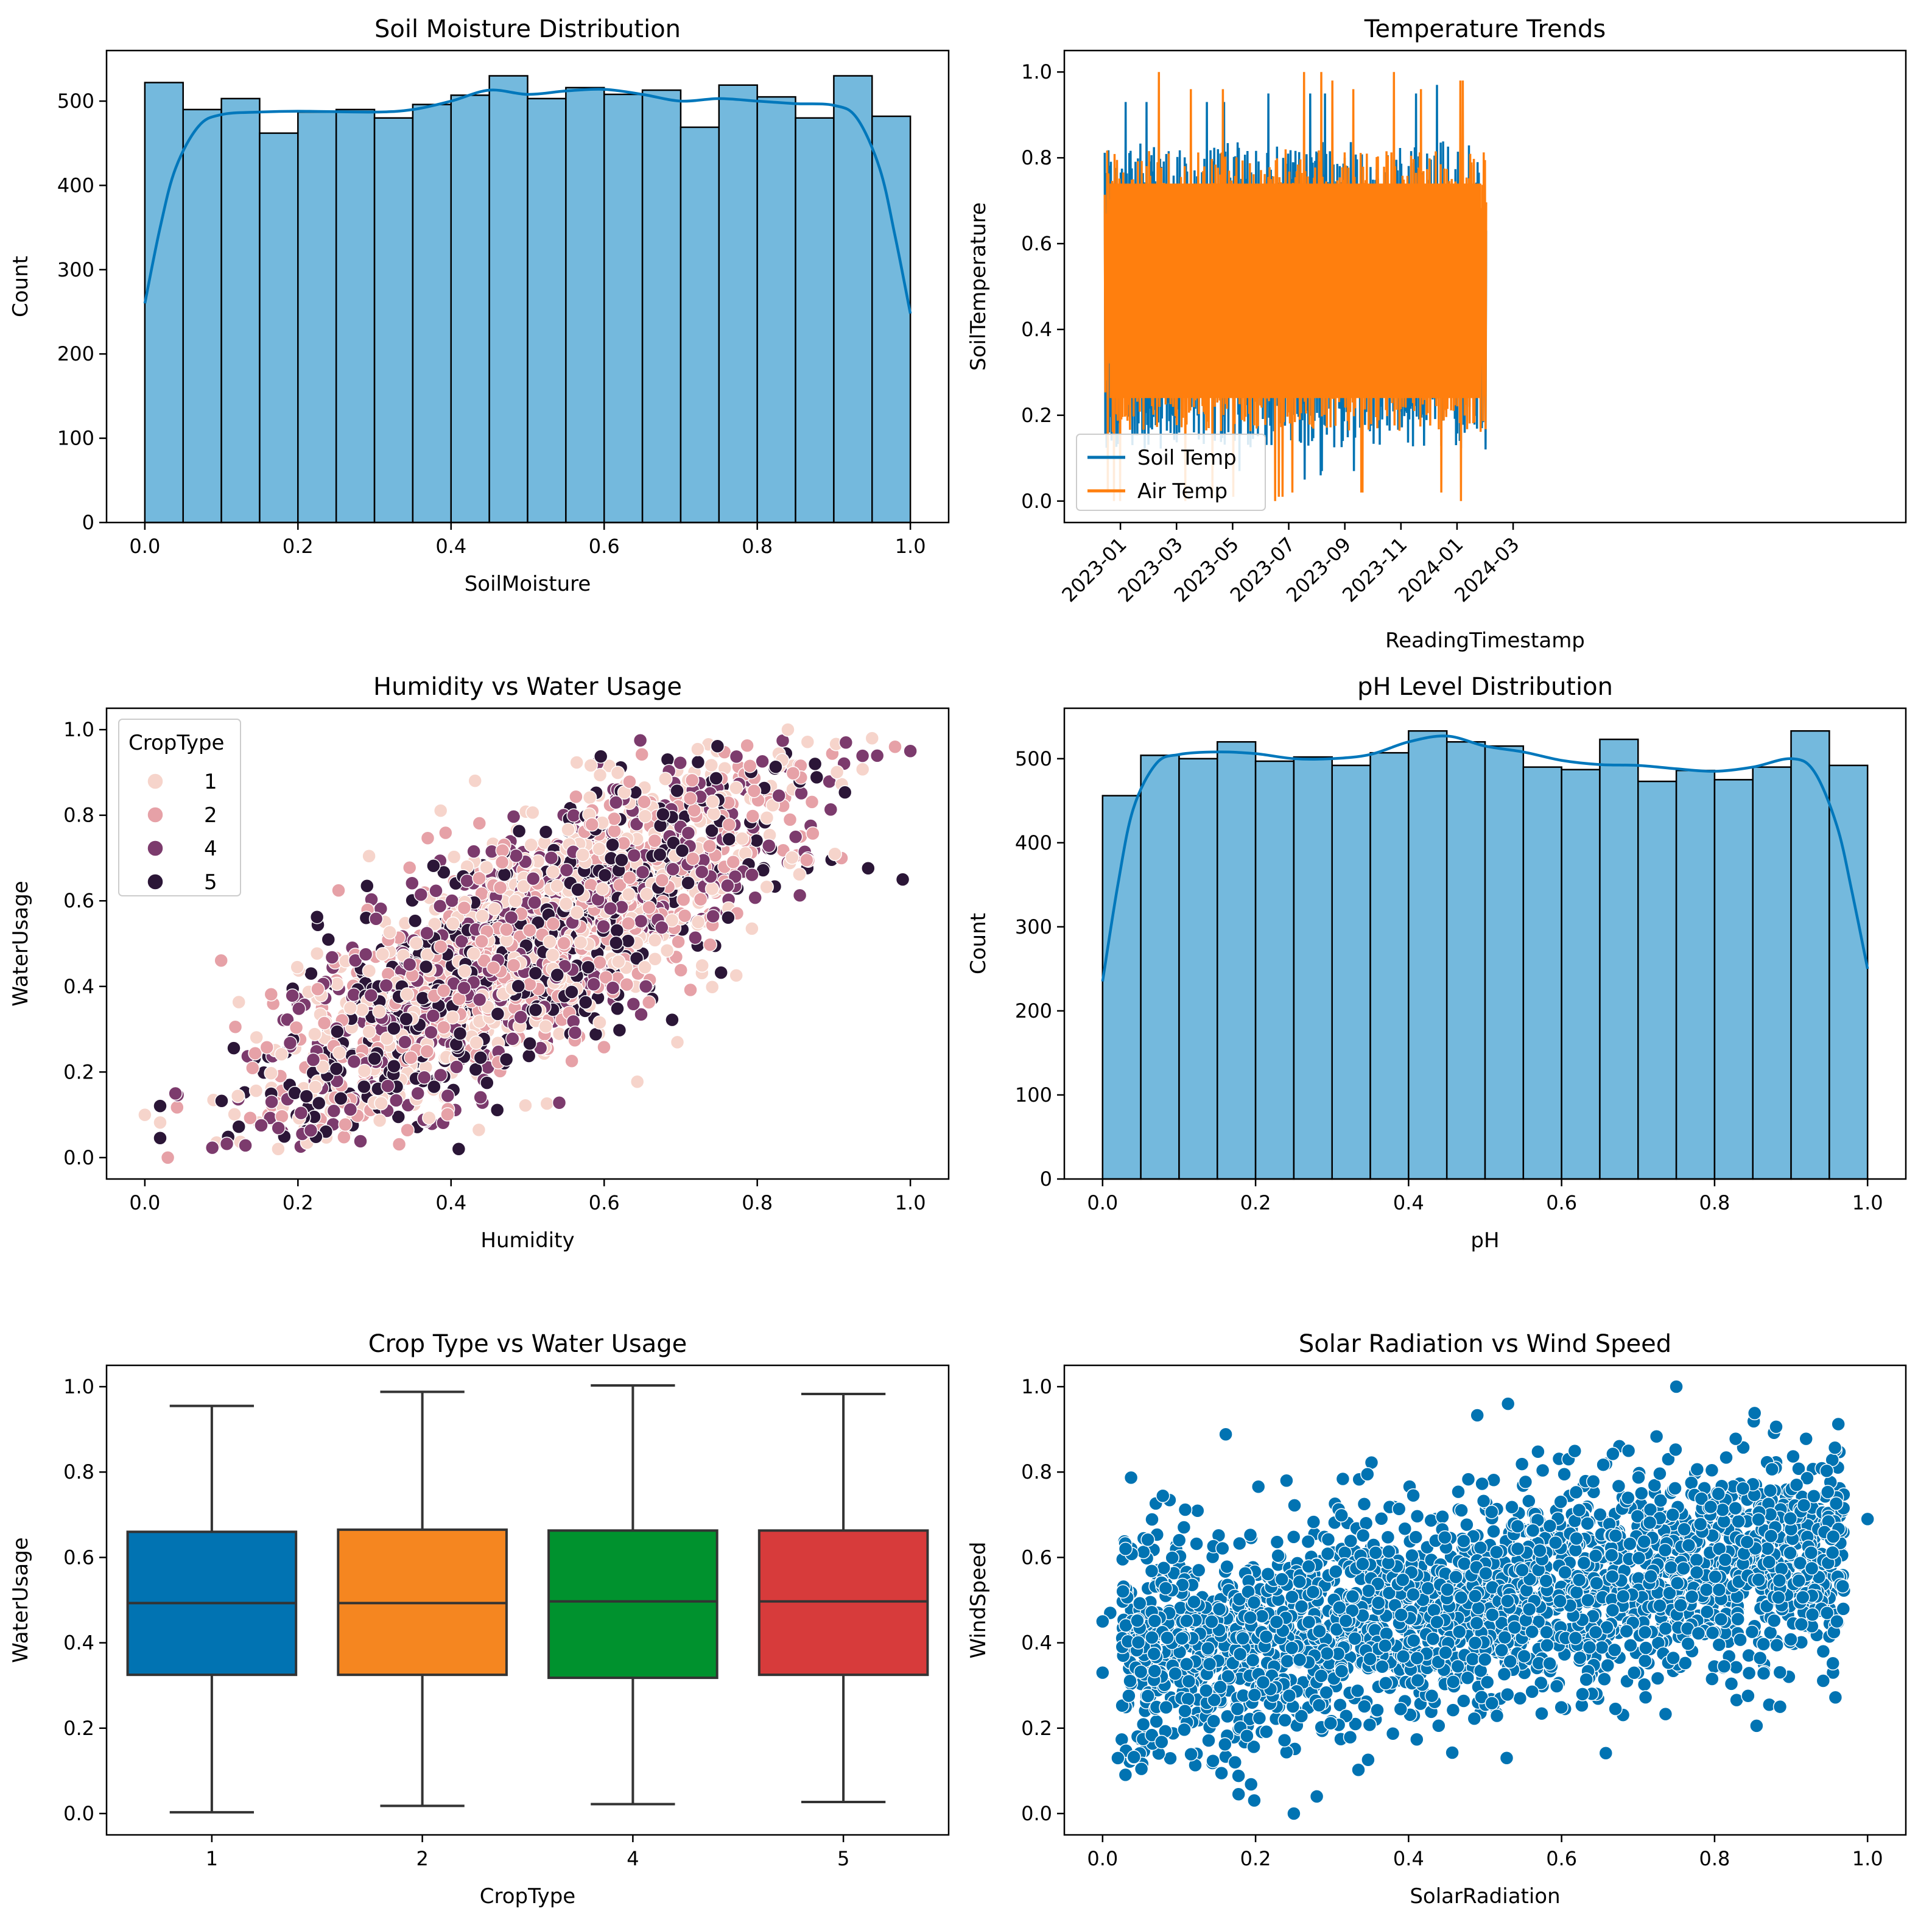  I want to click on axes-frame, so click(1485, 287).